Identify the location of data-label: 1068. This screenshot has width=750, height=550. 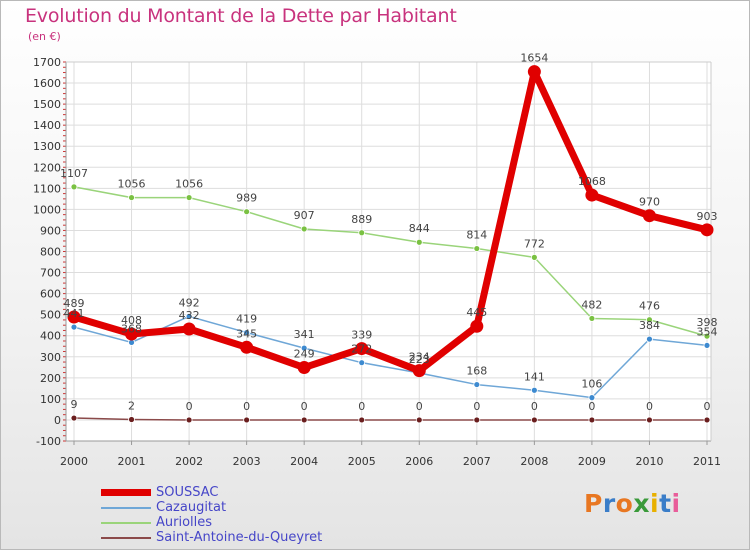
(592, 181).